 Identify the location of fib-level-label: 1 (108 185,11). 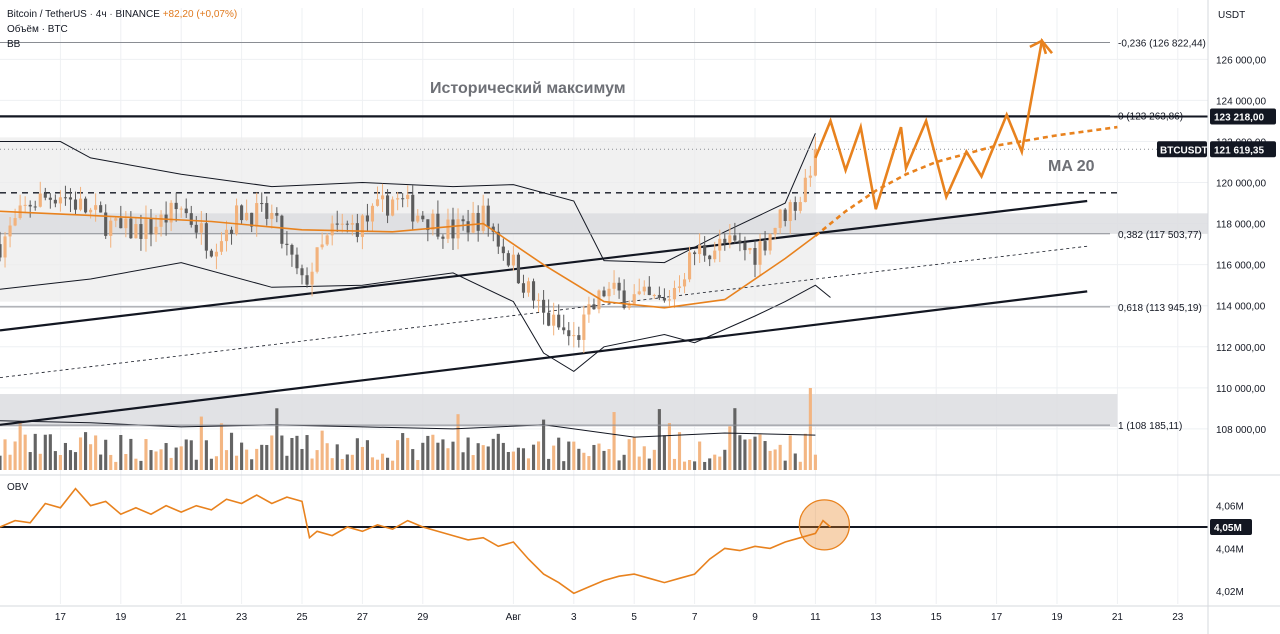
(1150, 426).